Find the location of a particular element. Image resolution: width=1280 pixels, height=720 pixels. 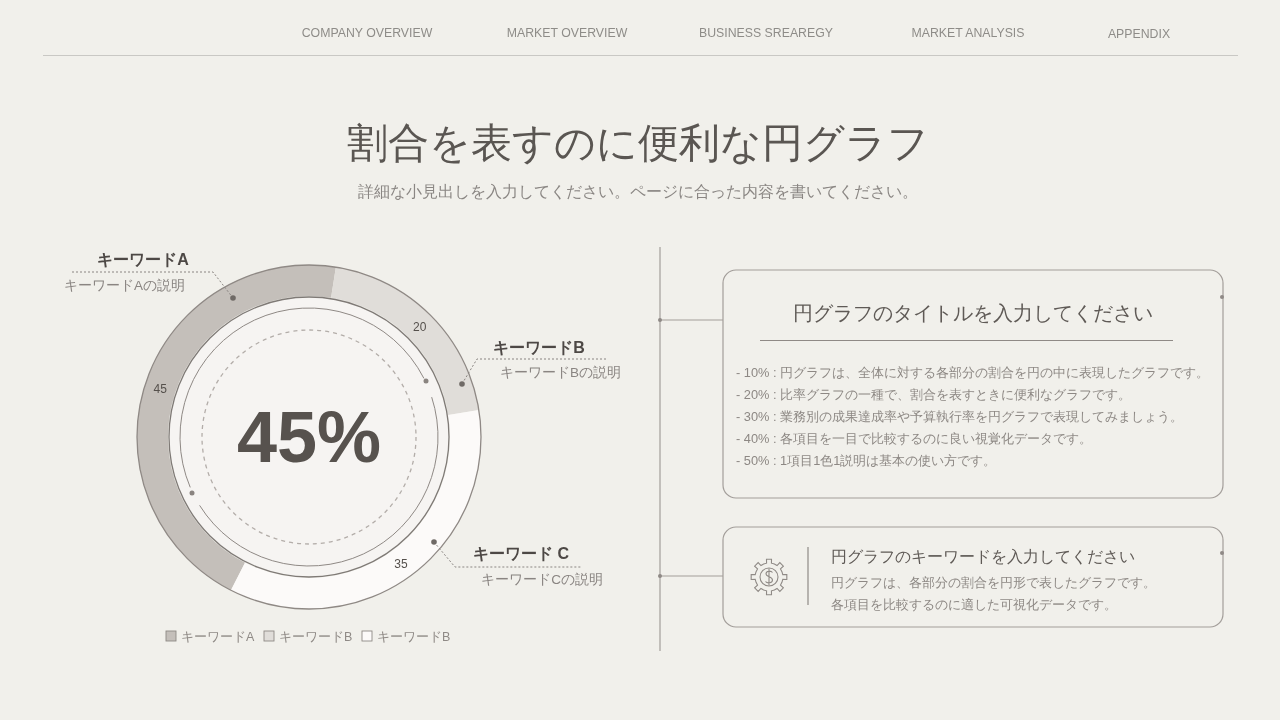

title: 割合を表すのに便利な円グラフ is located at coordinates (638, 143).